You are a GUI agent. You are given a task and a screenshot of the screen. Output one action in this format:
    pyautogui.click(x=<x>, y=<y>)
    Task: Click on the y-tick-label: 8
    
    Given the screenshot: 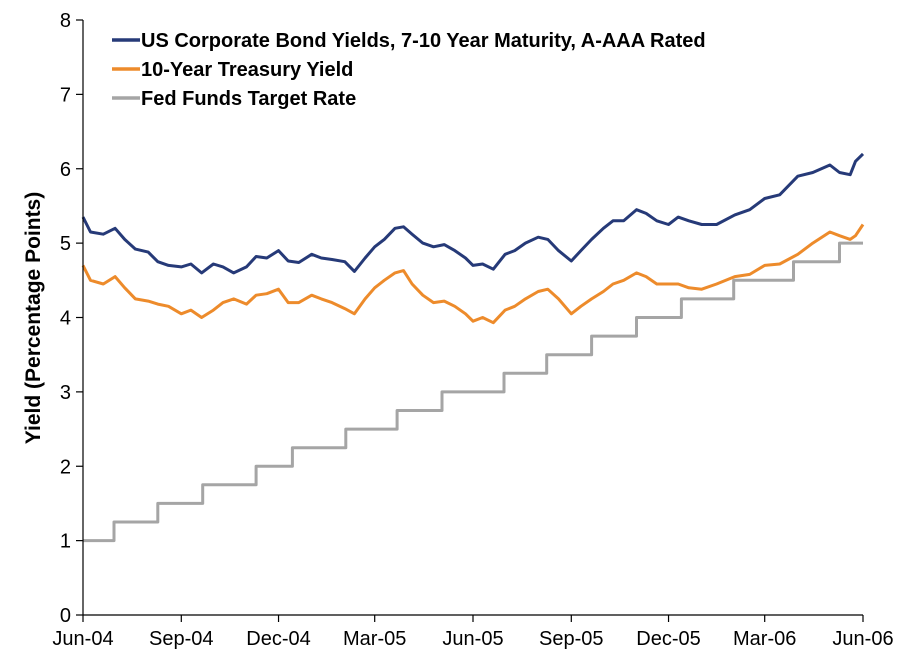 What is the action you would take?
    pyautogui.click(x=65, y=21)
    